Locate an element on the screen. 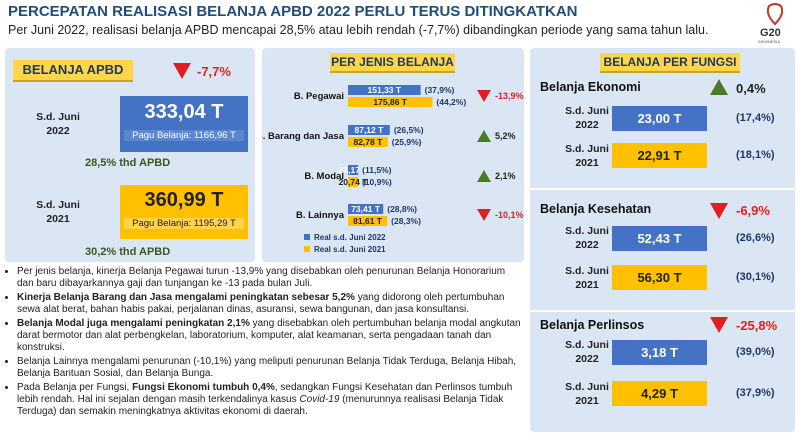 The height and width of the screenshot is (436, 800). share: (30,1%) is located at coordinates (755, 277).